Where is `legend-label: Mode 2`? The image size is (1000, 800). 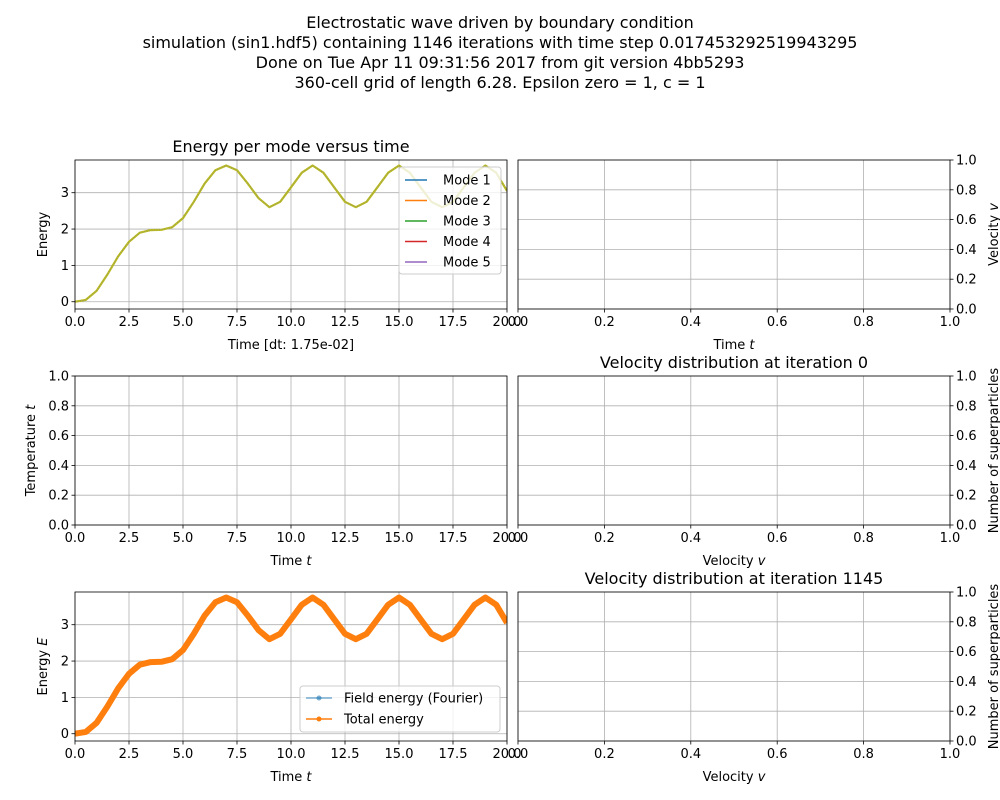
legend-label: Mode 2 is located at coordinates (467, 201).